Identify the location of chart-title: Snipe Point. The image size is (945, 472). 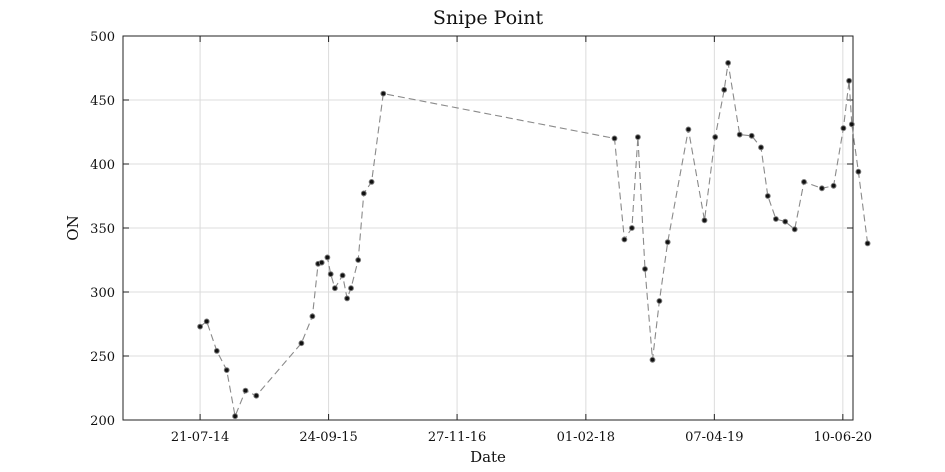
(488, 18).